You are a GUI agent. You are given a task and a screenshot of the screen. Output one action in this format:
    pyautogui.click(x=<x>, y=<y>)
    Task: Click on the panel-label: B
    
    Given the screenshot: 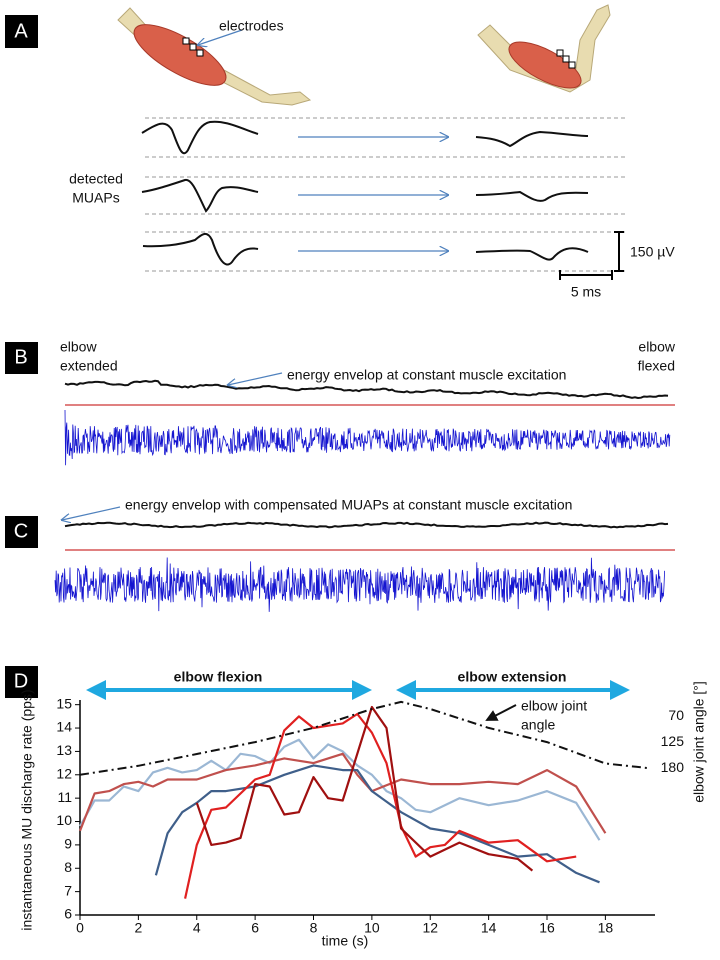 What is the action you would take?
    pyautogui.click(x=20, y=357)
    